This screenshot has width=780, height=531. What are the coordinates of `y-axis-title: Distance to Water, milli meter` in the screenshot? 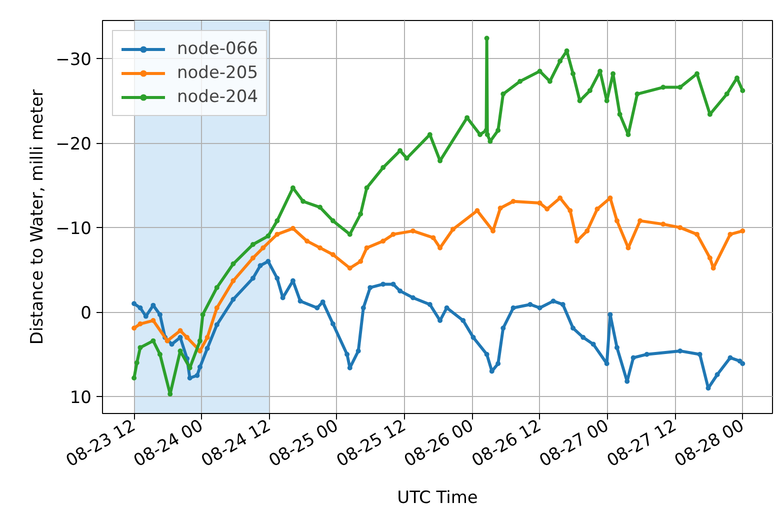 It's located at (38, 217).